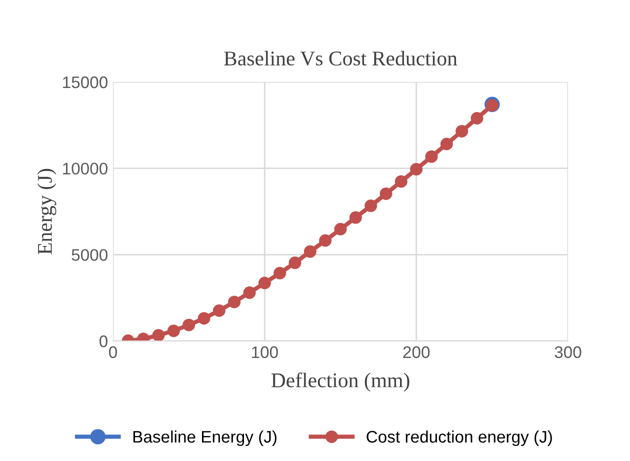  I want to click on x-tick-label: 100, so click(265, 352).